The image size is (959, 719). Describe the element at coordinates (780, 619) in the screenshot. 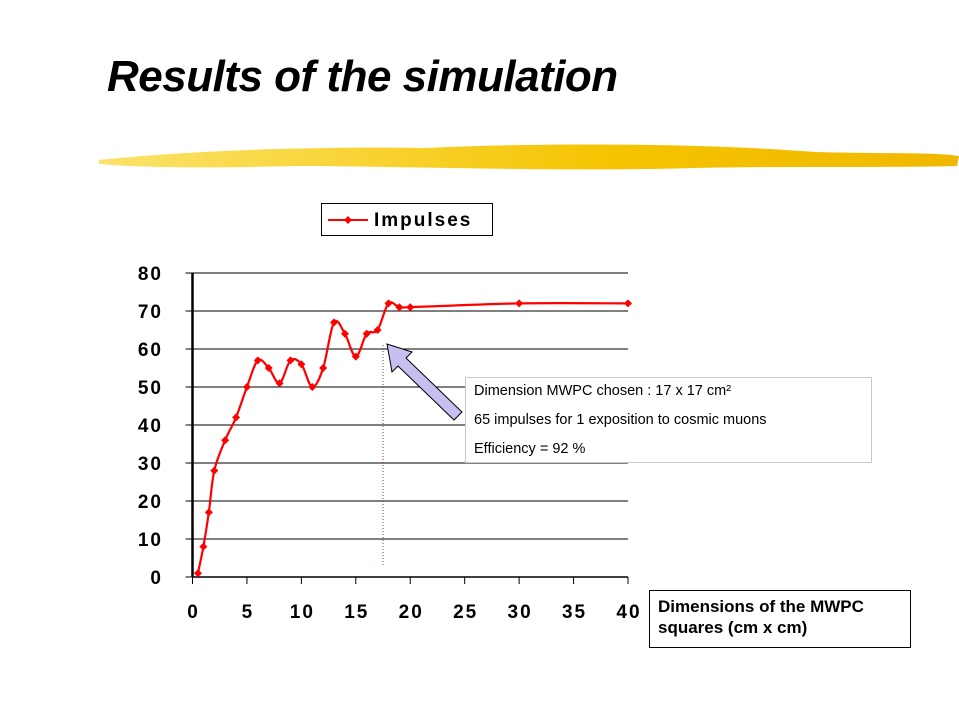

I see `x-axis-label: Dimensions of the MWPC squares (cm x cm)` at that location.